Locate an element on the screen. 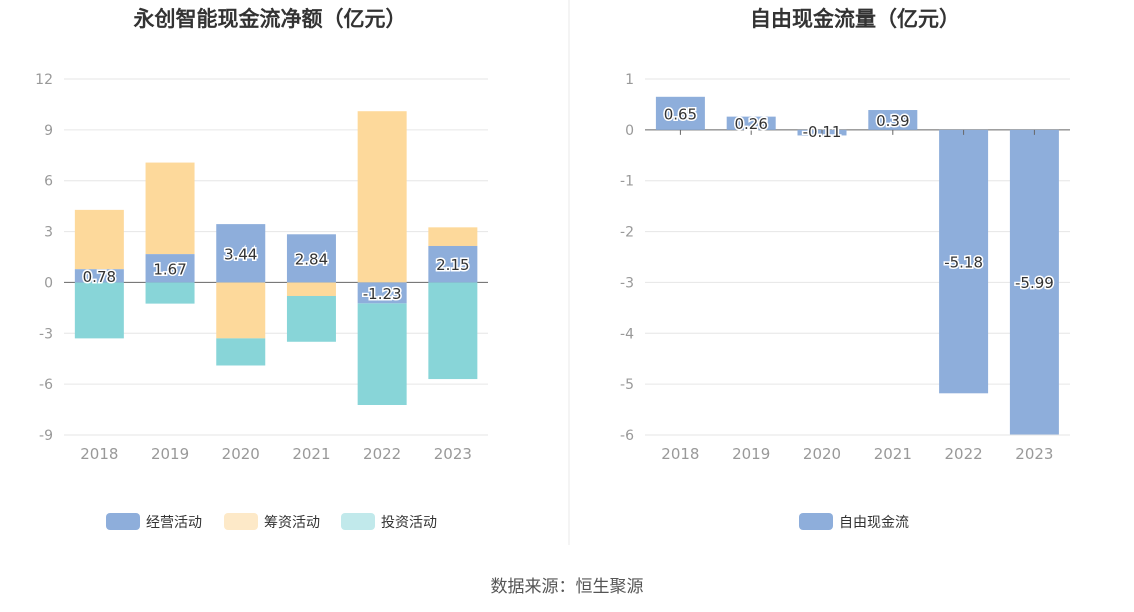 The width and height of the screenshot is (1134, 612). data-label: -1.23 is located at coordinates (382, 294).